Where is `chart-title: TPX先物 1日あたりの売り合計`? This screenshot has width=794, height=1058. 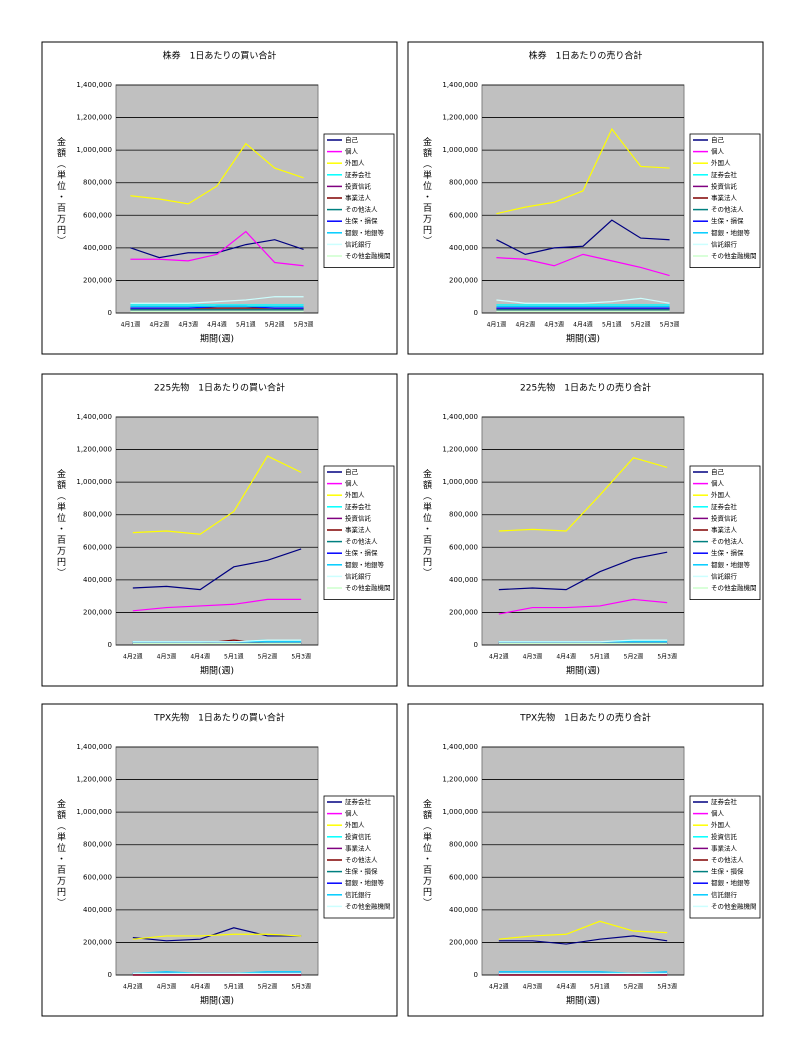
chart-title: TPX先物 1日あたりの売り合計 is located at coordinates (585, 718).